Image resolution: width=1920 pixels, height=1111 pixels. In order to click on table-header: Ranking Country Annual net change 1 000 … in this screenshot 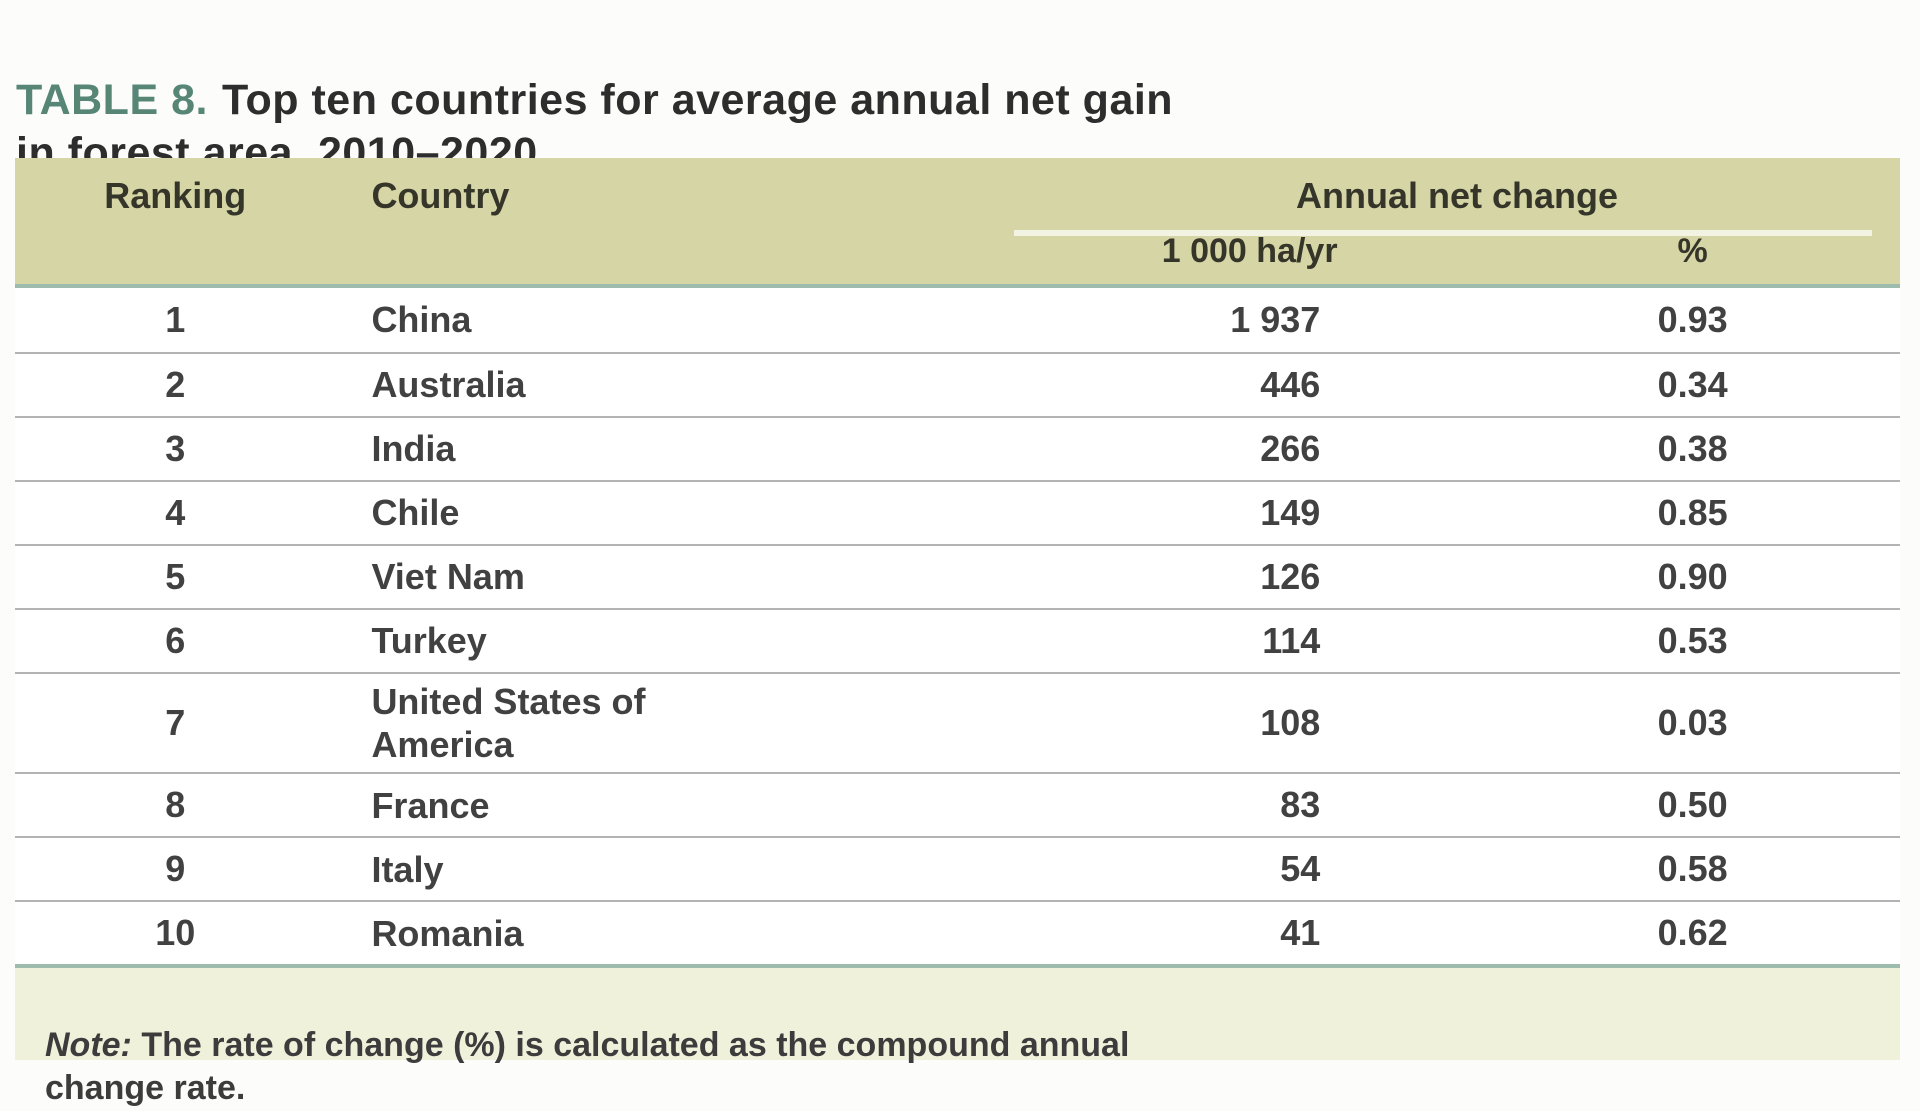, I will do `click(957, 223)`.